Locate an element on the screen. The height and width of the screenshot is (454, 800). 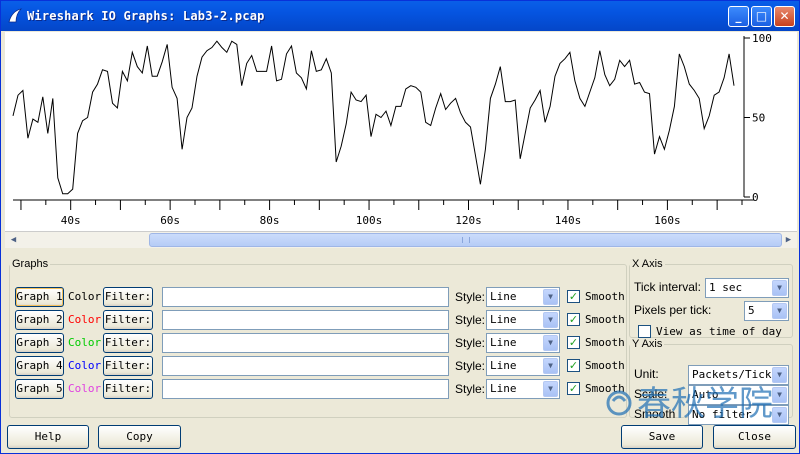
x-axis-legend: X Axis is located at coordinates (647, 264).